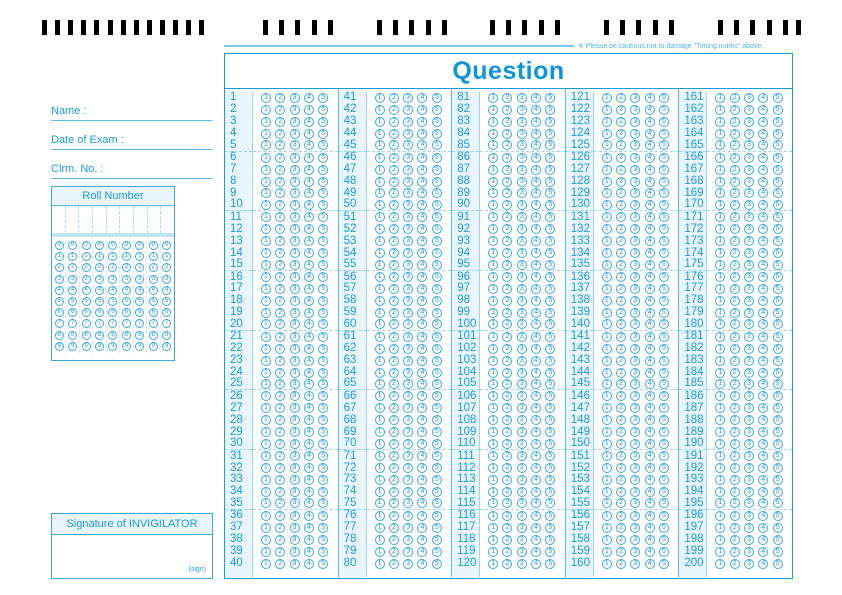  Describe the element at coordinates (153, 301) in the screenshot. I see `roll-digit-bubble: 5` at that location.